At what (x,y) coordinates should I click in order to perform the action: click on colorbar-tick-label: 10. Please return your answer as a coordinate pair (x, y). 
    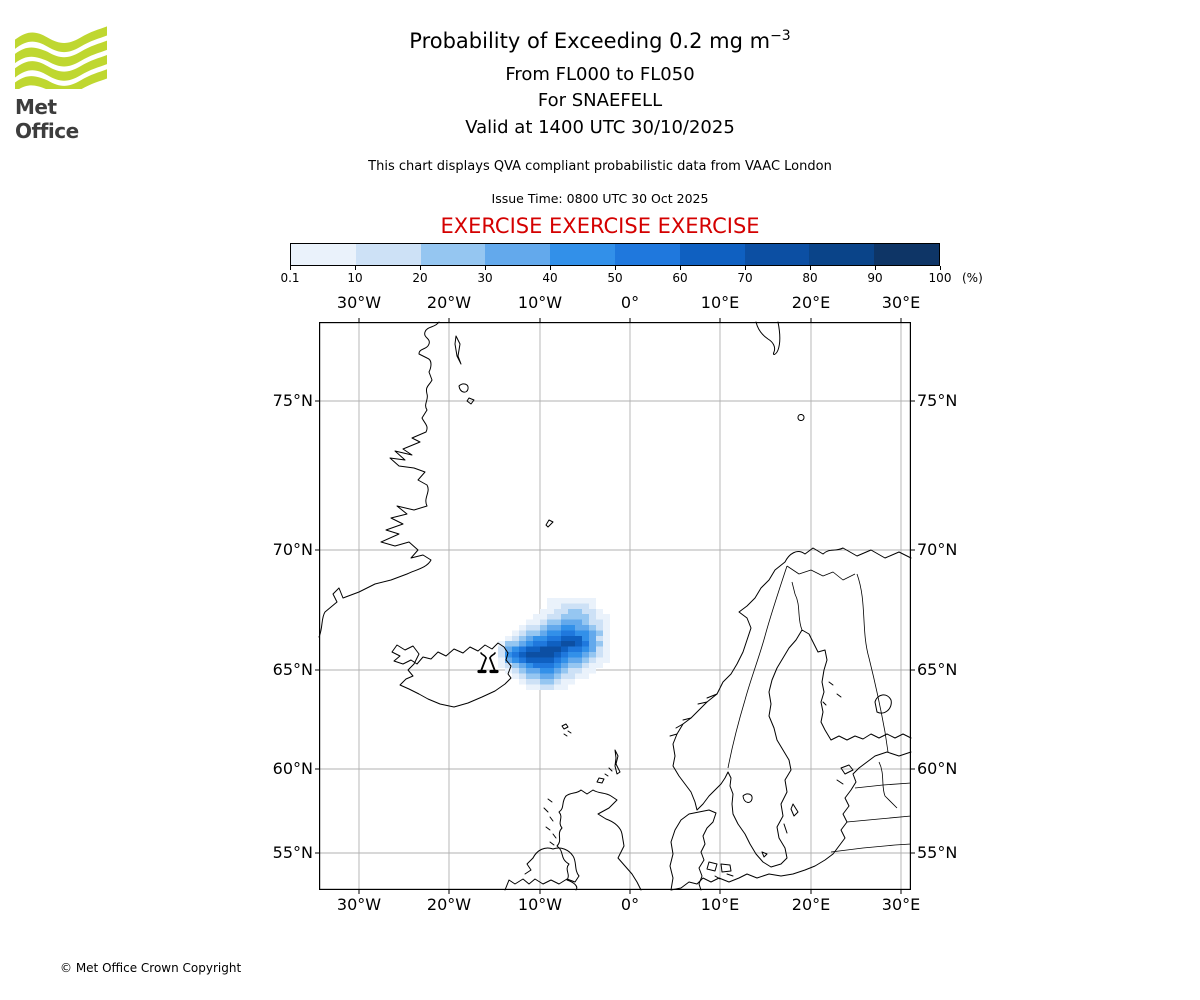
    Looking at the image, I should click on (355, 278).